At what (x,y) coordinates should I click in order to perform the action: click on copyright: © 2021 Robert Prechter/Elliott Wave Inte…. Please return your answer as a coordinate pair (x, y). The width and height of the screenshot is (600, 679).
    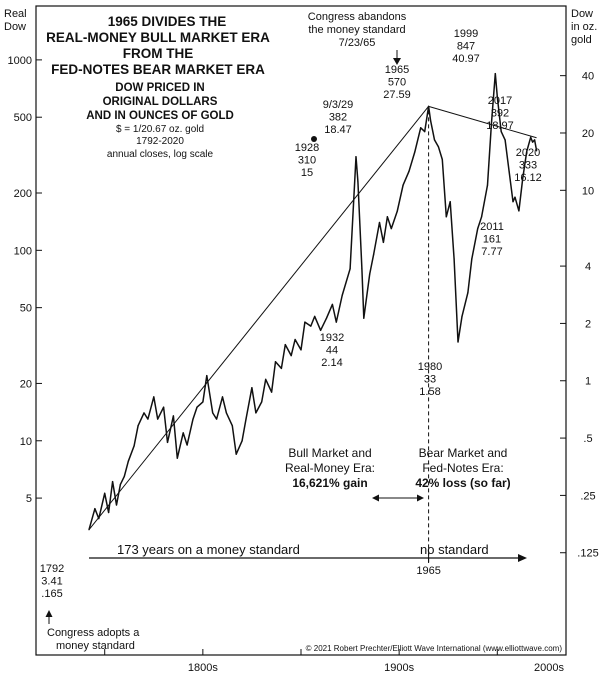
    Looking at the image, I should click on (434, 648).